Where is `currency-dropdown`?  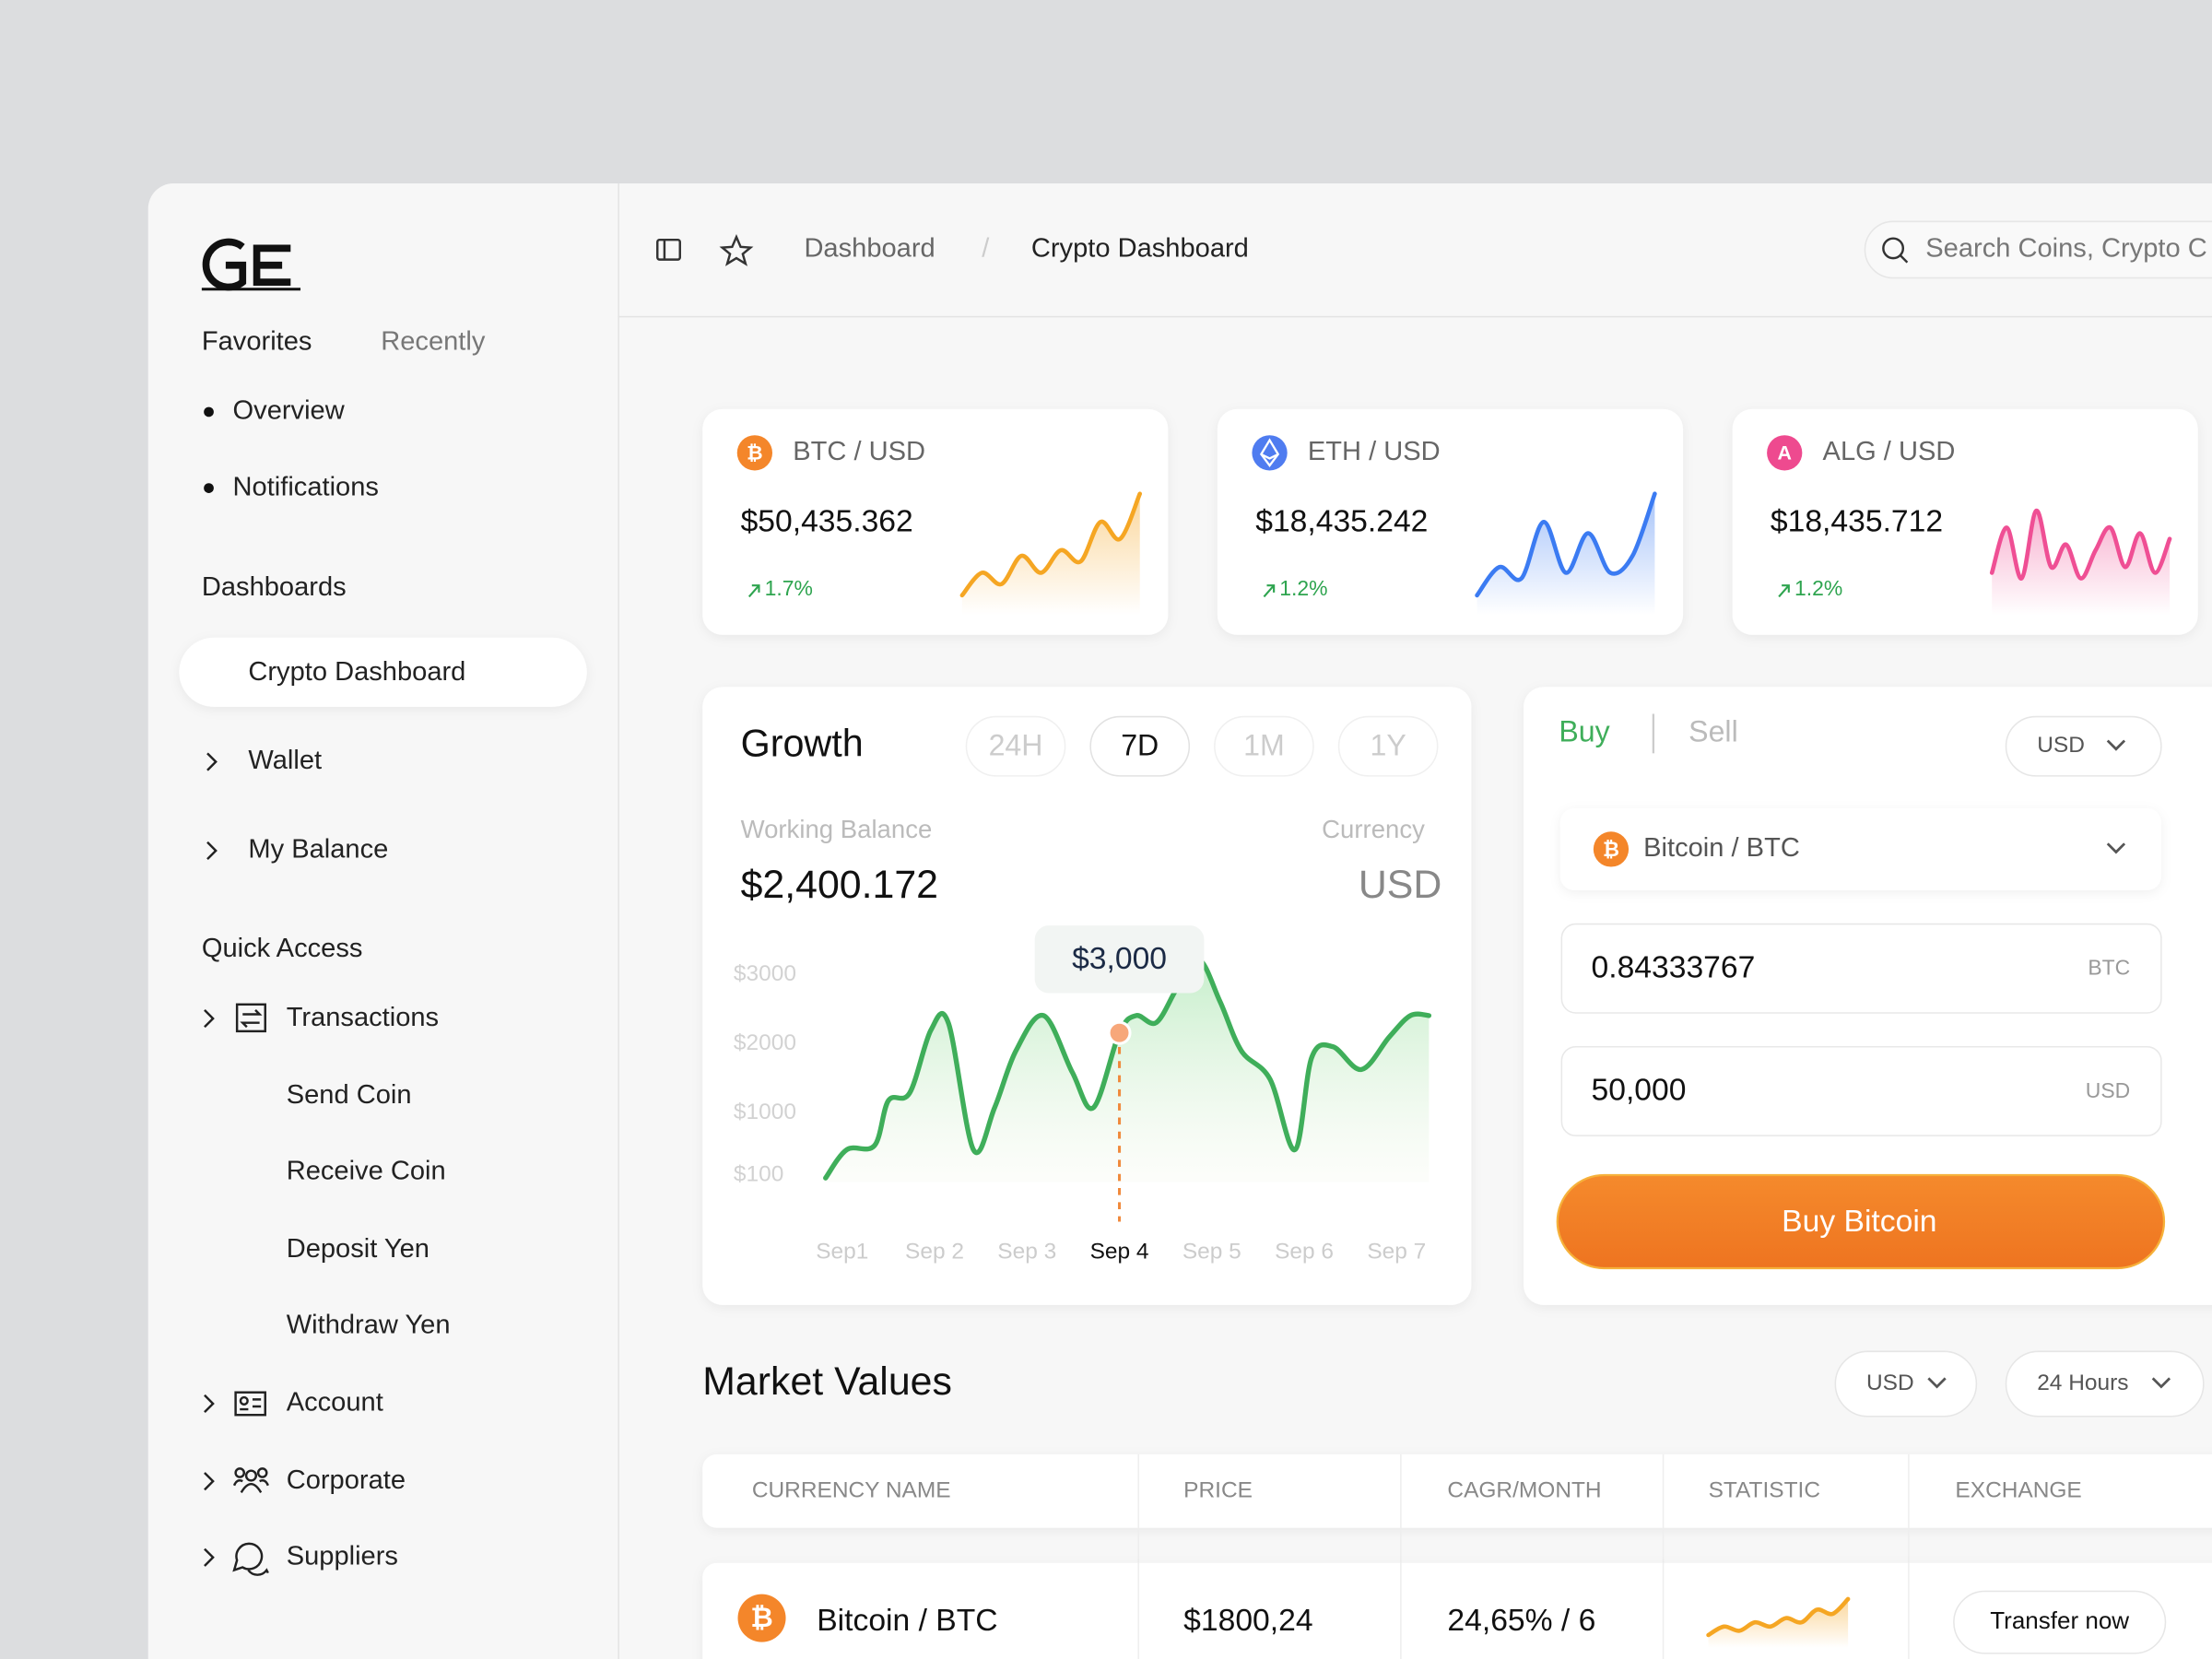
currency-dropdown is located at coordinates (2083, 746).